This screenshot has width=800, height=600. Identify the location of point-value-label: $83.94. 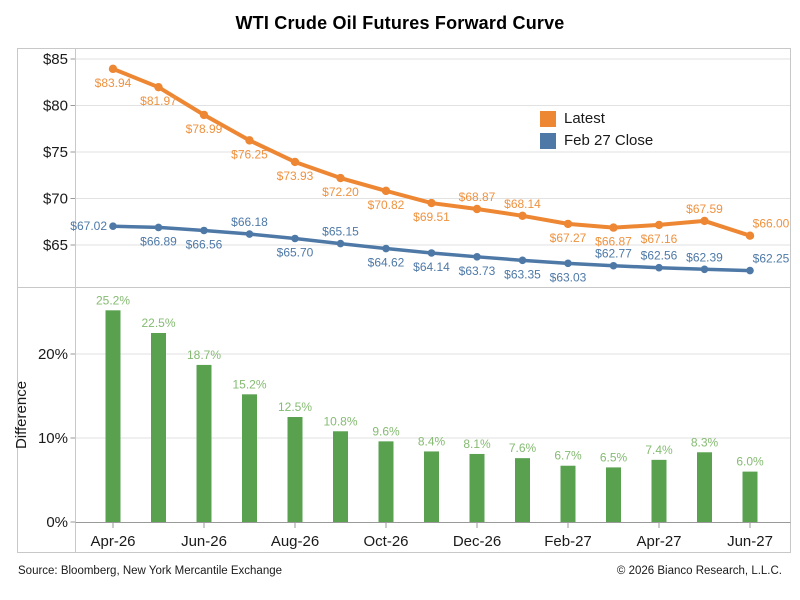
(113, 83).